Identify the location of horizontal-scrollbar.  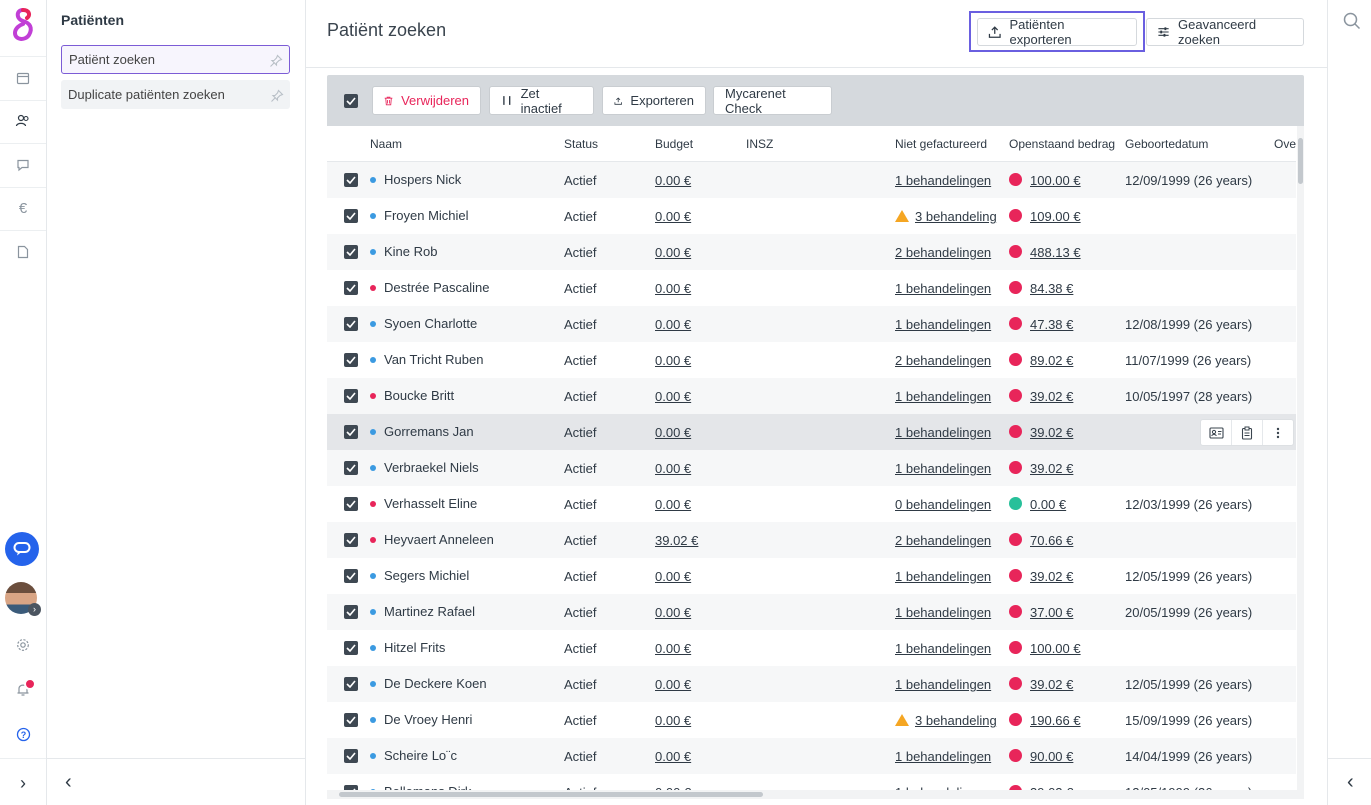
(815, 794).